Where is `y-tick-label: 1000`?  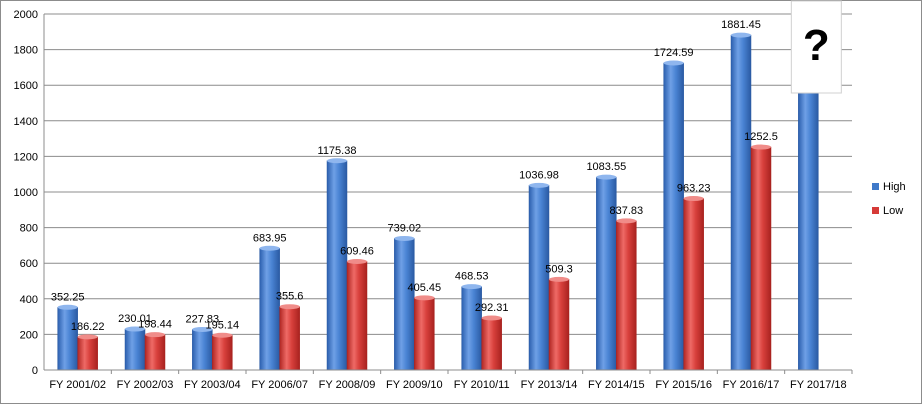
y-tick-label: 1000 is located at coordinates (26, 193).